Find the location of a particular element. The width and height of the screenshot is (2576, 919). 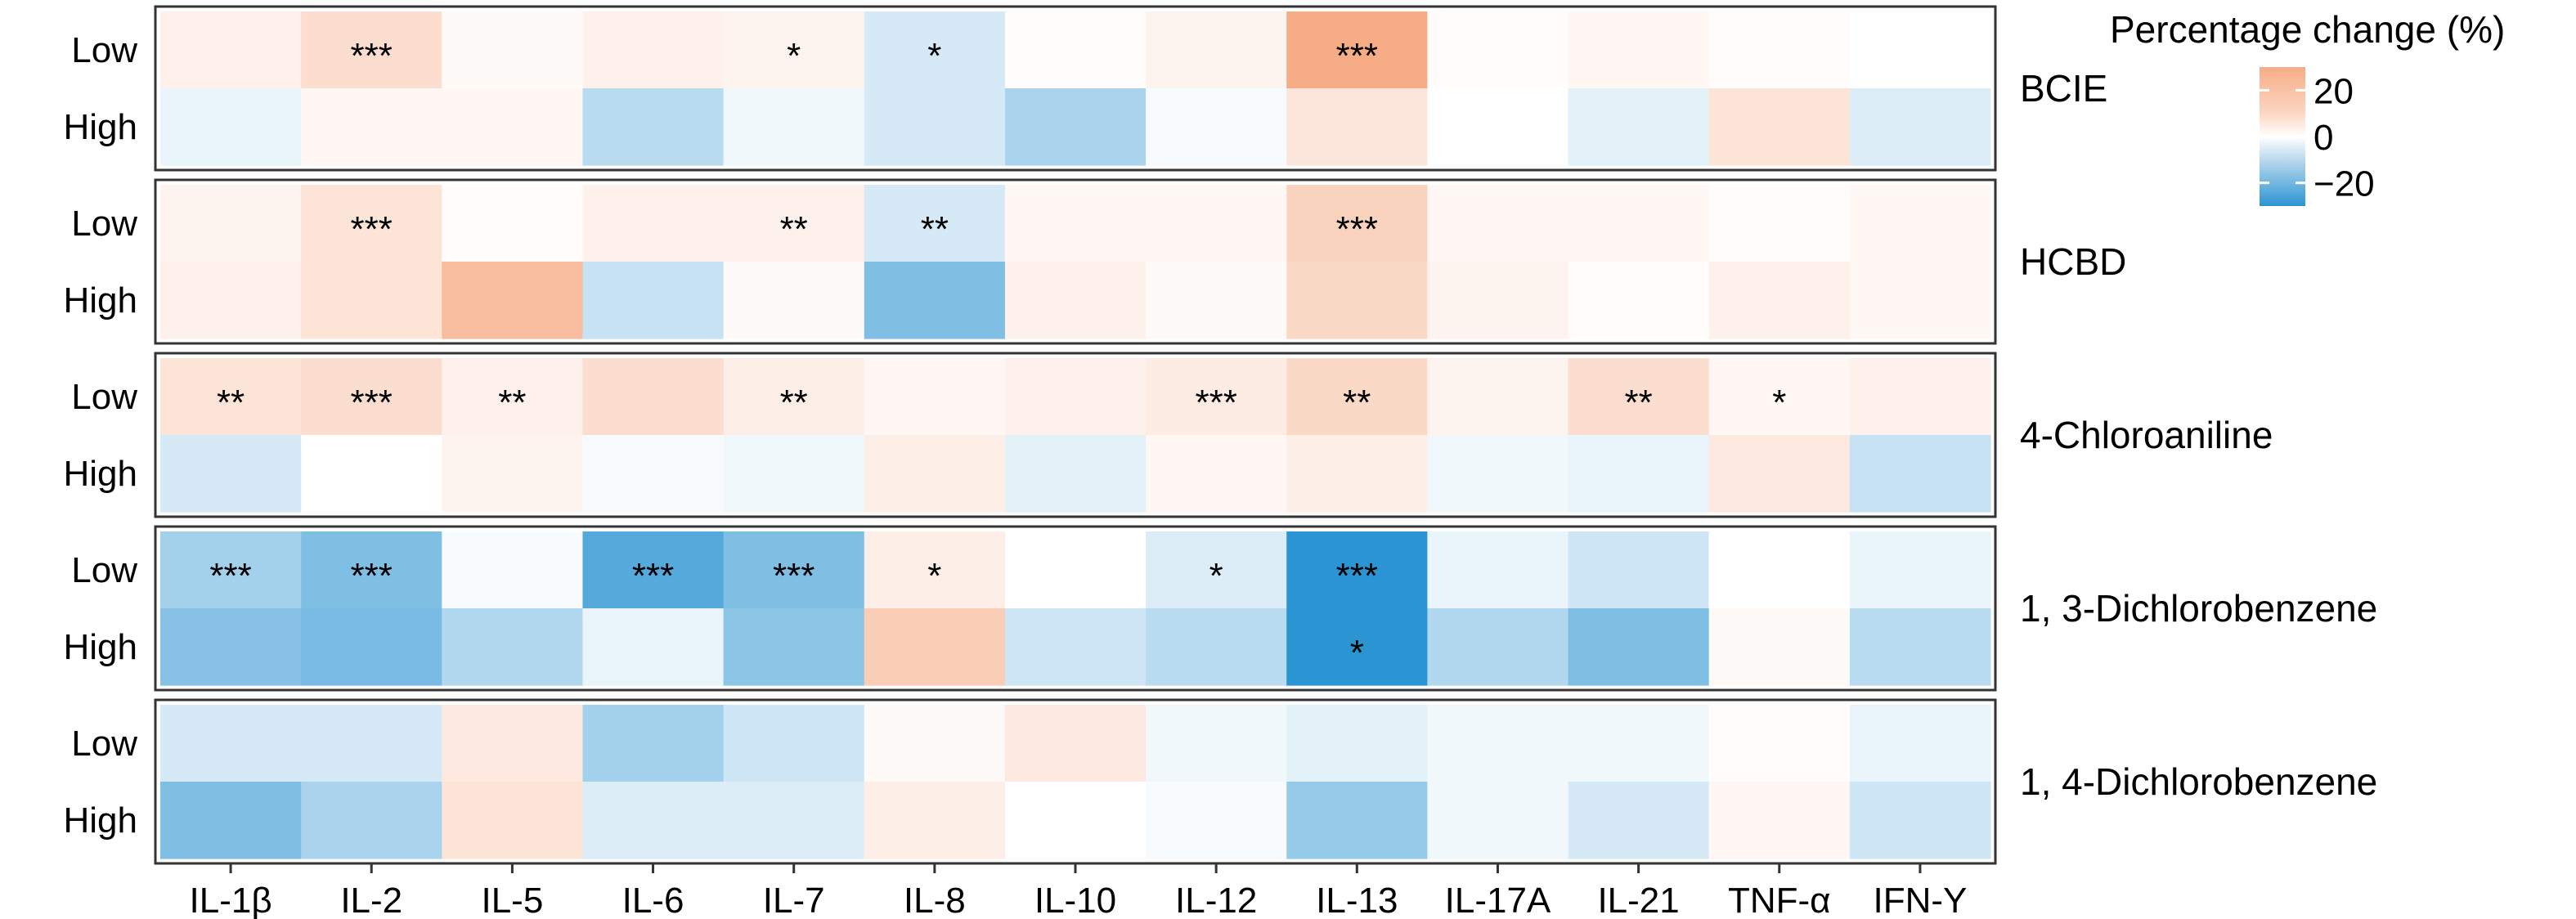

x-tick-label: IL-12 is located at coordinates (1216, 900).